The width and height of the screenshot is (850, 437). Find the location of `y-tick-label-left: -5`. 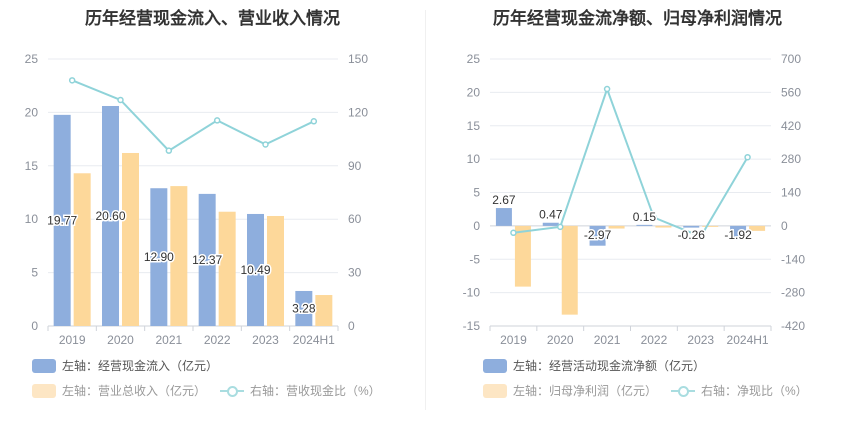

y-tick-label-left: -5 is located at coordinates (474, 259).